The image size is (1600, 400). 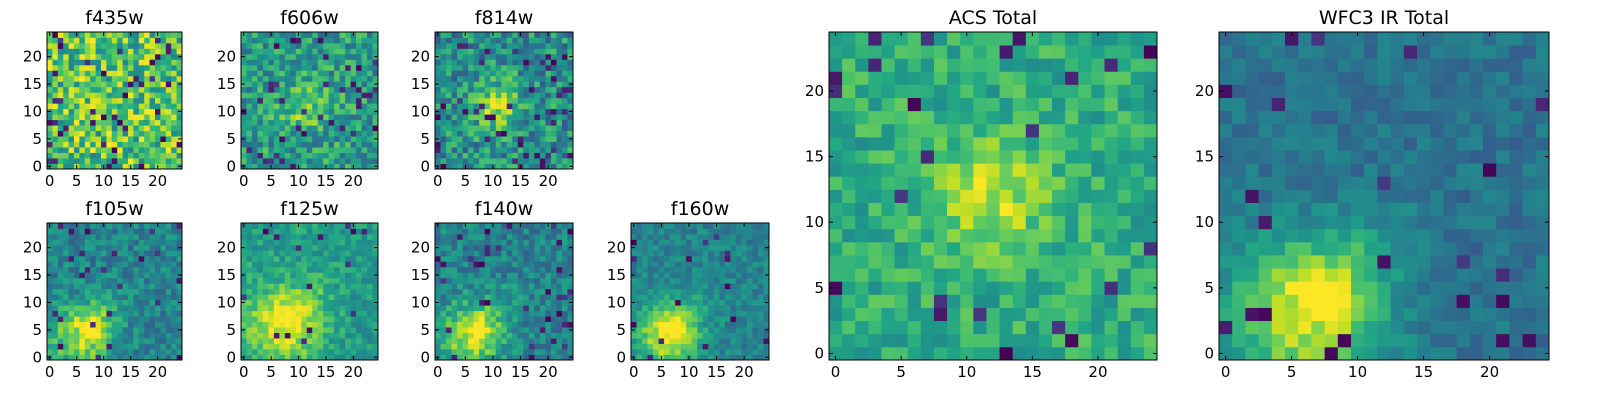 I want to click on y-tick-label: 15, so click(x=420, y=275).